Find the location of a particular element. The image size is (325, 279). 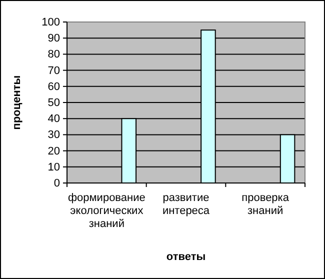

x-tick-label: развитие интереса is located at coordinates (186, 204).